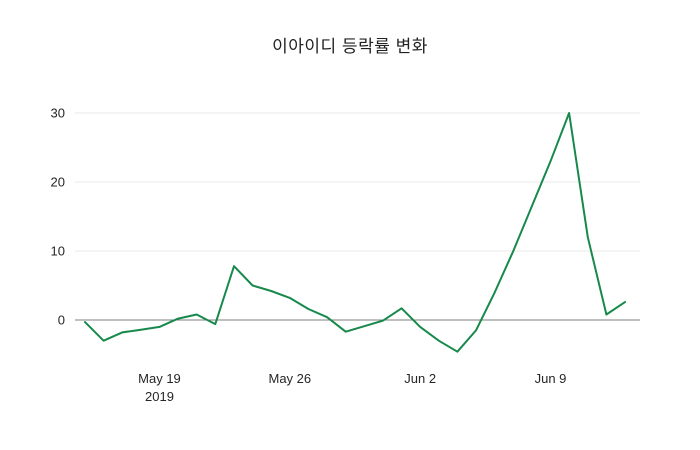  What do you see at coordinates (58, 182) in the screenshot?
I see `y-tick-label: 20` at bounding box center [58, 182].